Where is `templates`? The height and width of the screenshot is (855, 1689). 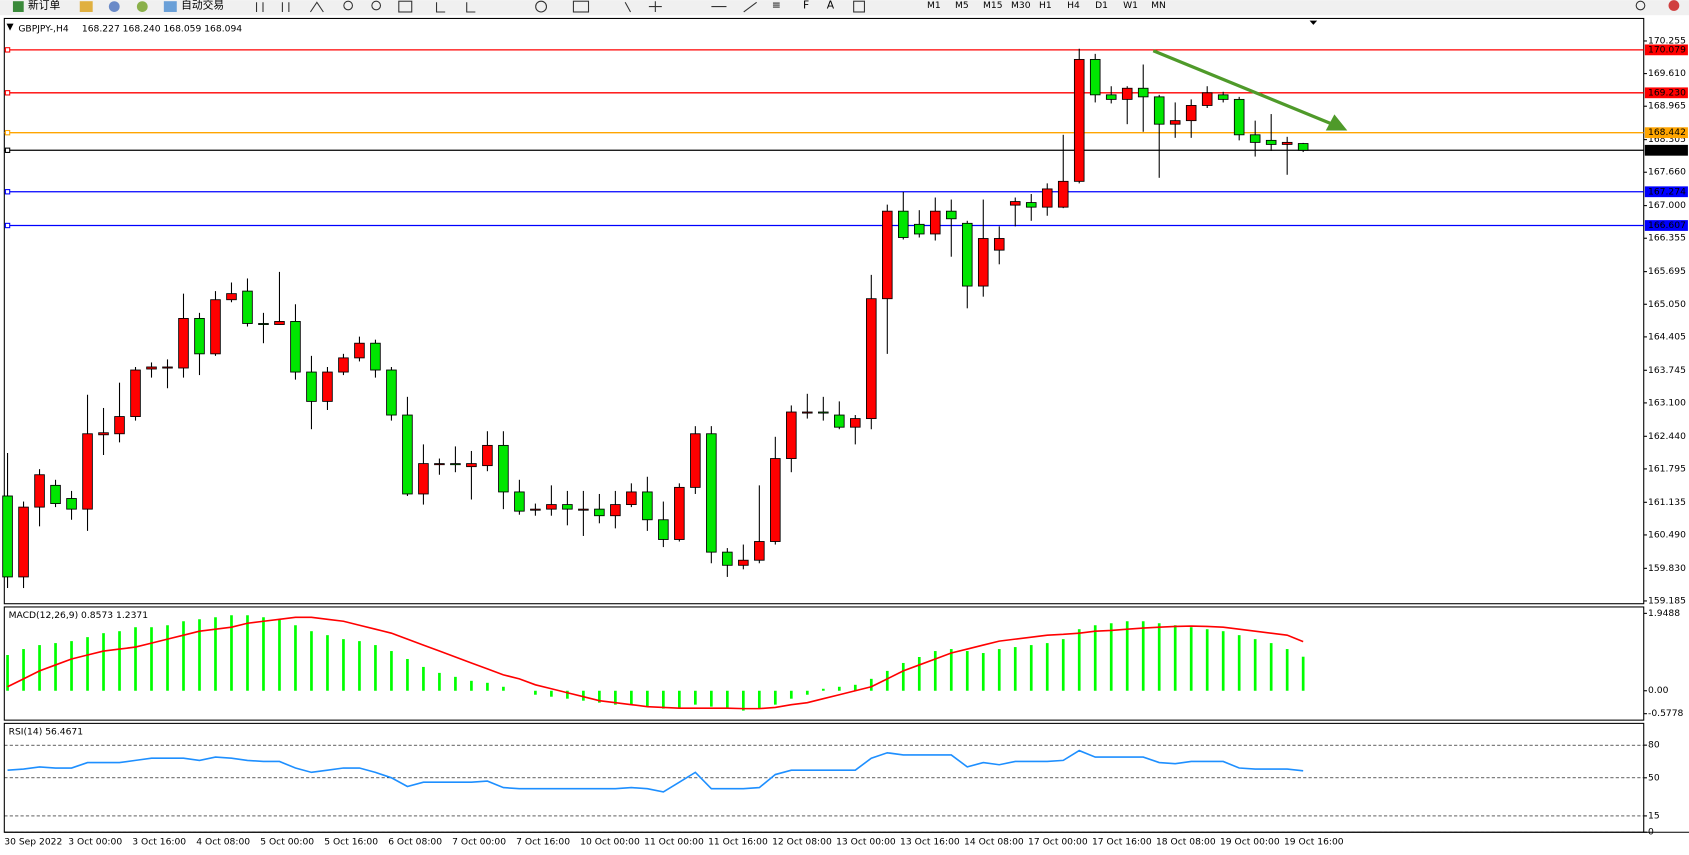
templates is located at coordinates (581, 6).